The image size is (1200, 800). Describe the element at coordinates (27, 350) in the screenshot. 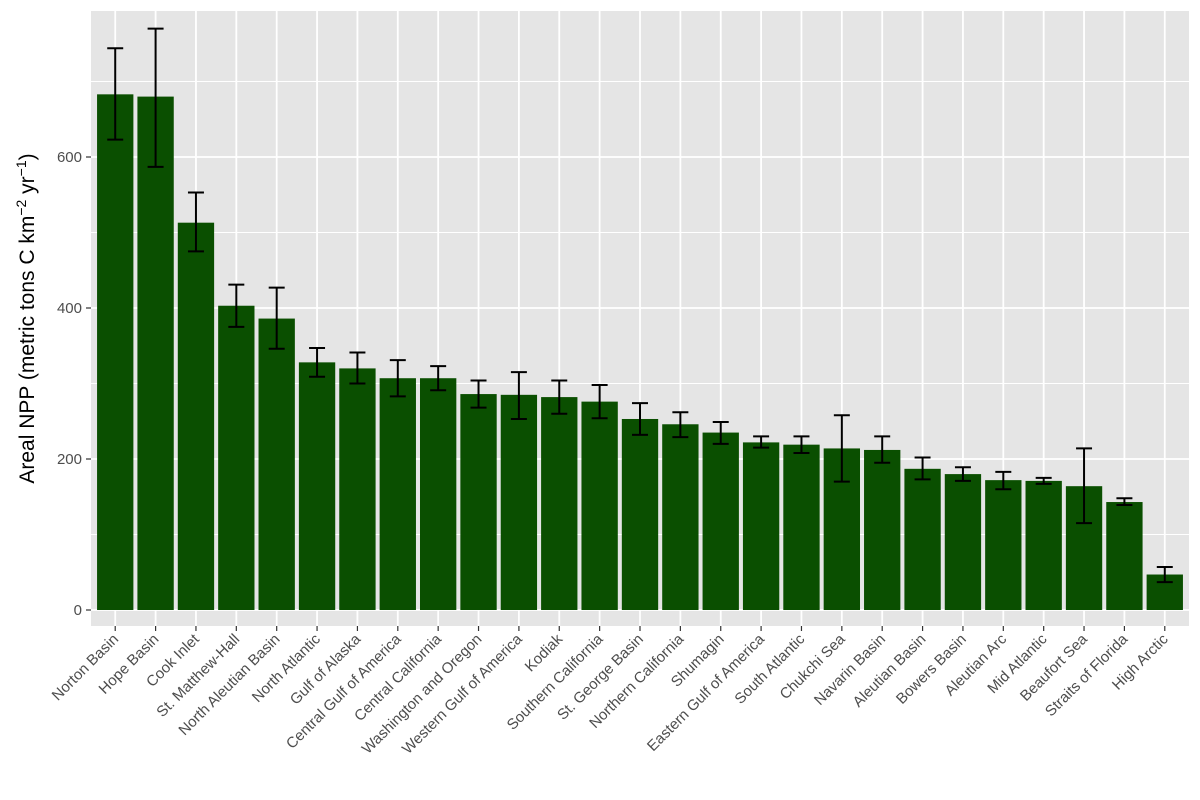

I see `y-axis-title-main: Areal NPP (metric tons C km` at that location.